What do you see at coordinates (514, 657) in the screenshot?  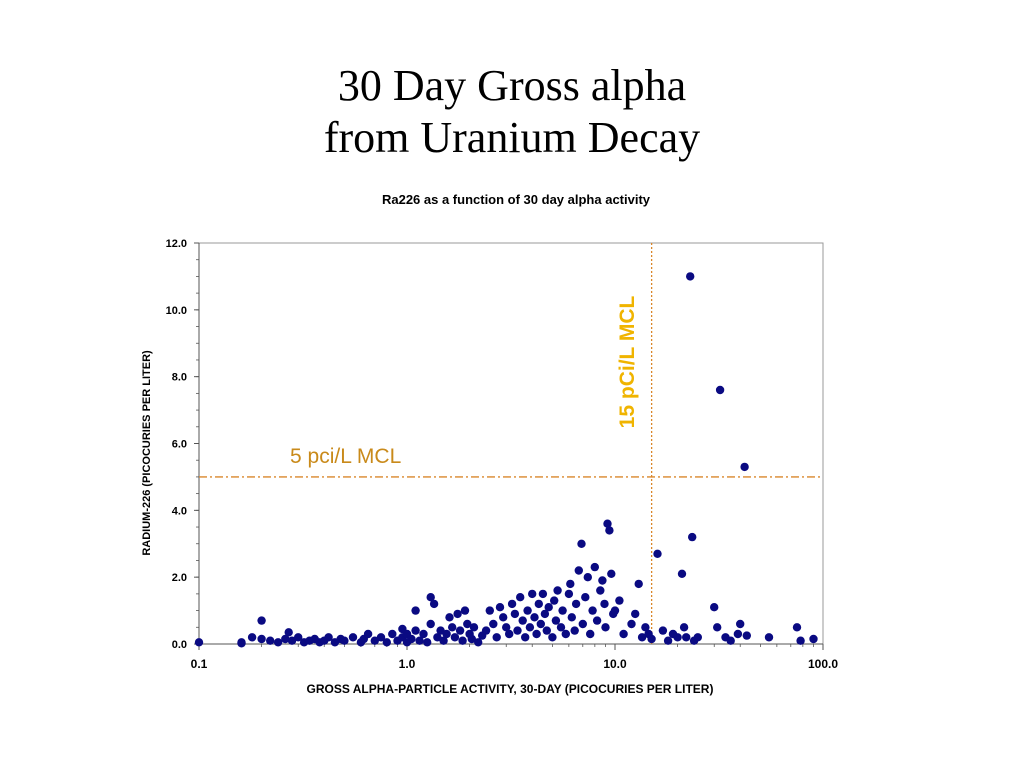 I see `x-axis: 0.1 1.0 10.0 100.0` at bounding box center [514, 657].